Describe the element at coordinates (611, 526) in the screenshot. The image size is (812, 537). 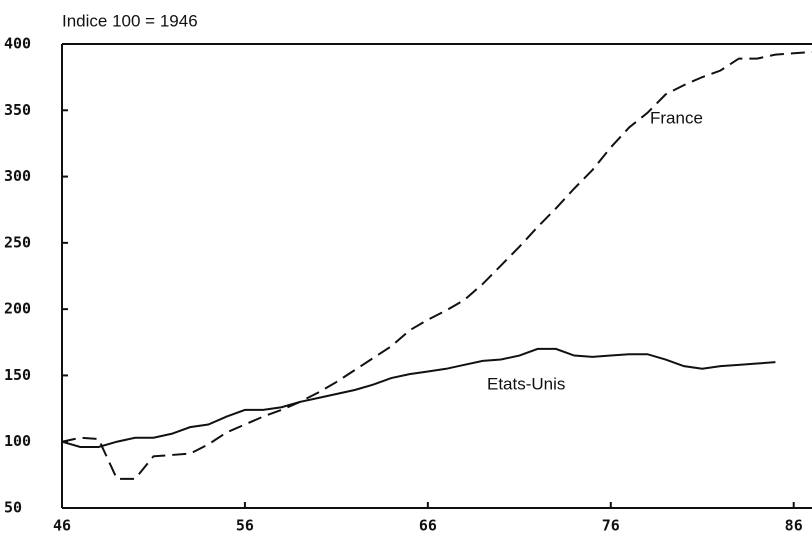
I see `x-tick-label: 76` at that location.